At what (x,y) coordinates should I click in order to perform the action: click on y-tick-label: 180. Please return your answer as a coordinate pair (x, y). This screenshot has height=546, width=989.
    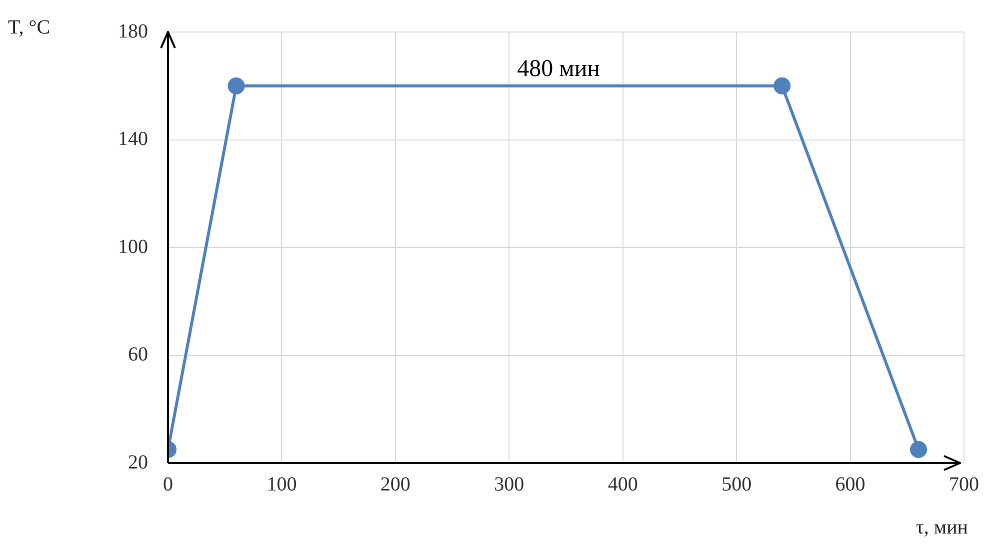
    Looking at the image, I should click on (133, 31).